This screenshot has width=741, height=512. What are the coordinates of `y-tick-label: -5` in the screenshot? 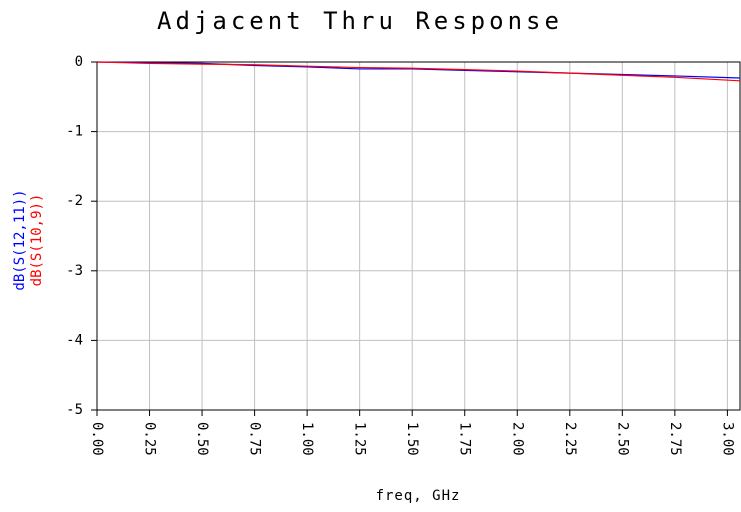 It's located at (74, 410).